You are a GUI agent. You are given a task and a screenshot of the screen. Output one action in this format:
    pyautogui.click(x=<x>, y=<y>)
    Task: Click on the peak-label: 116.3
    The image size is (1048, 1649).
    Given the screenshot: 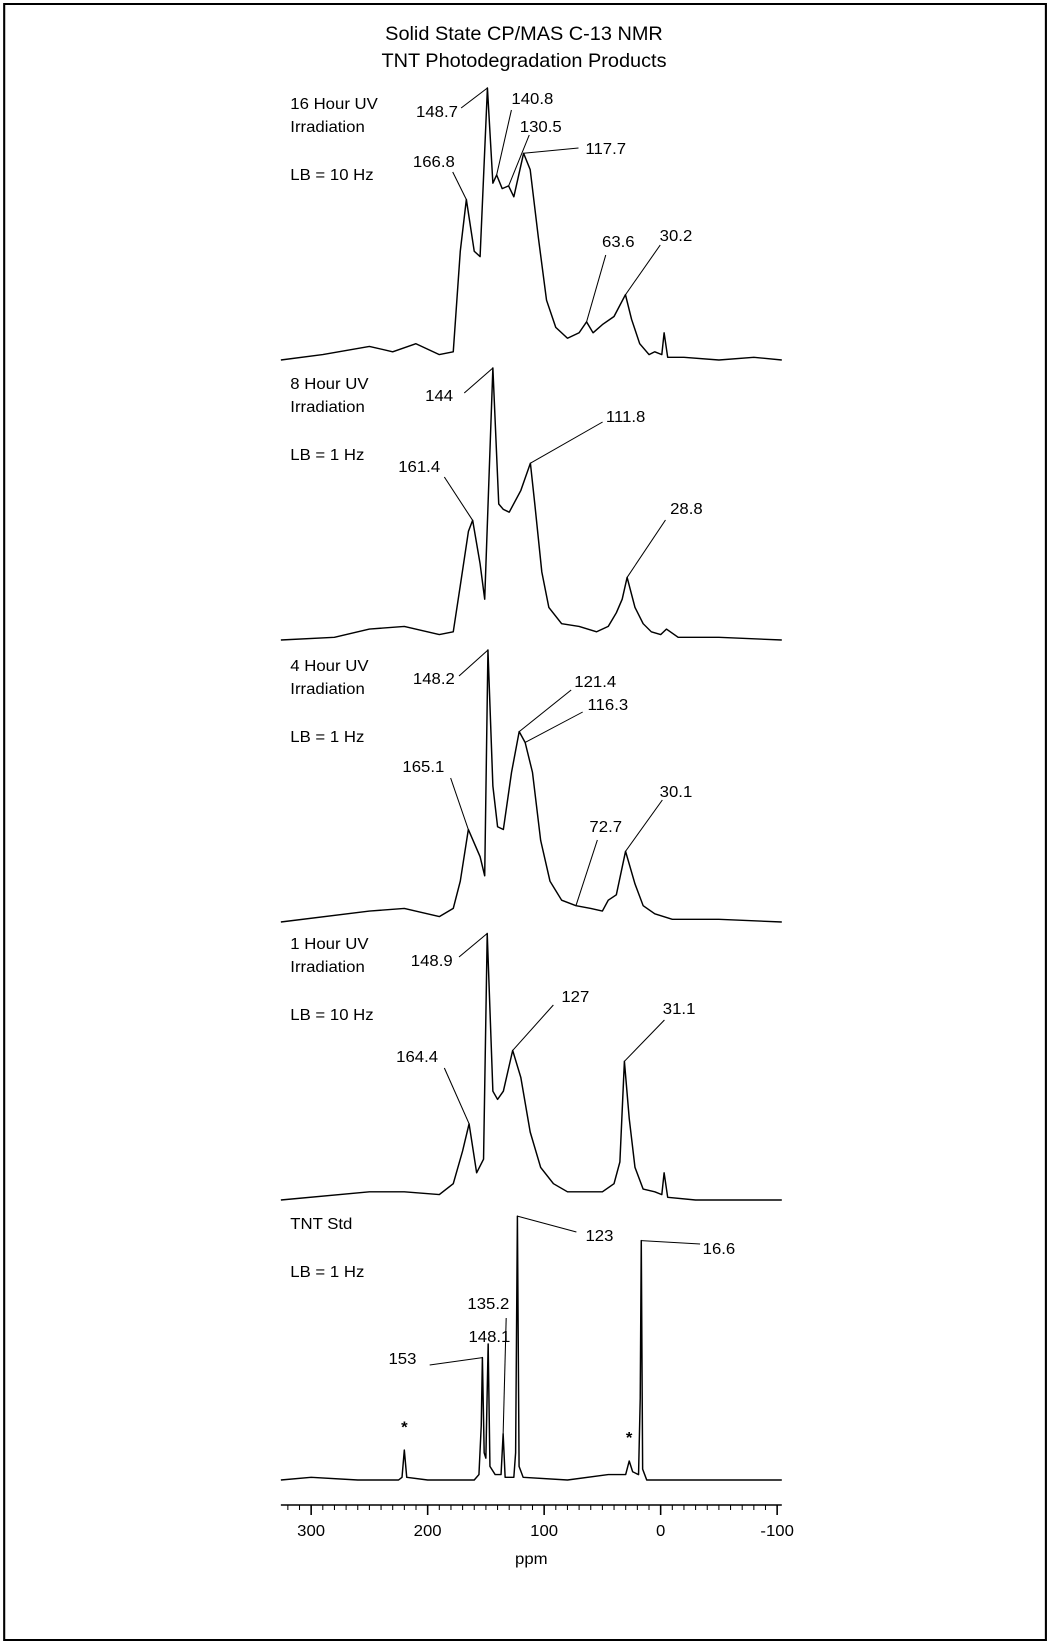 What is the action you would take?
    pyautogui.click(x=607, y=706)
    